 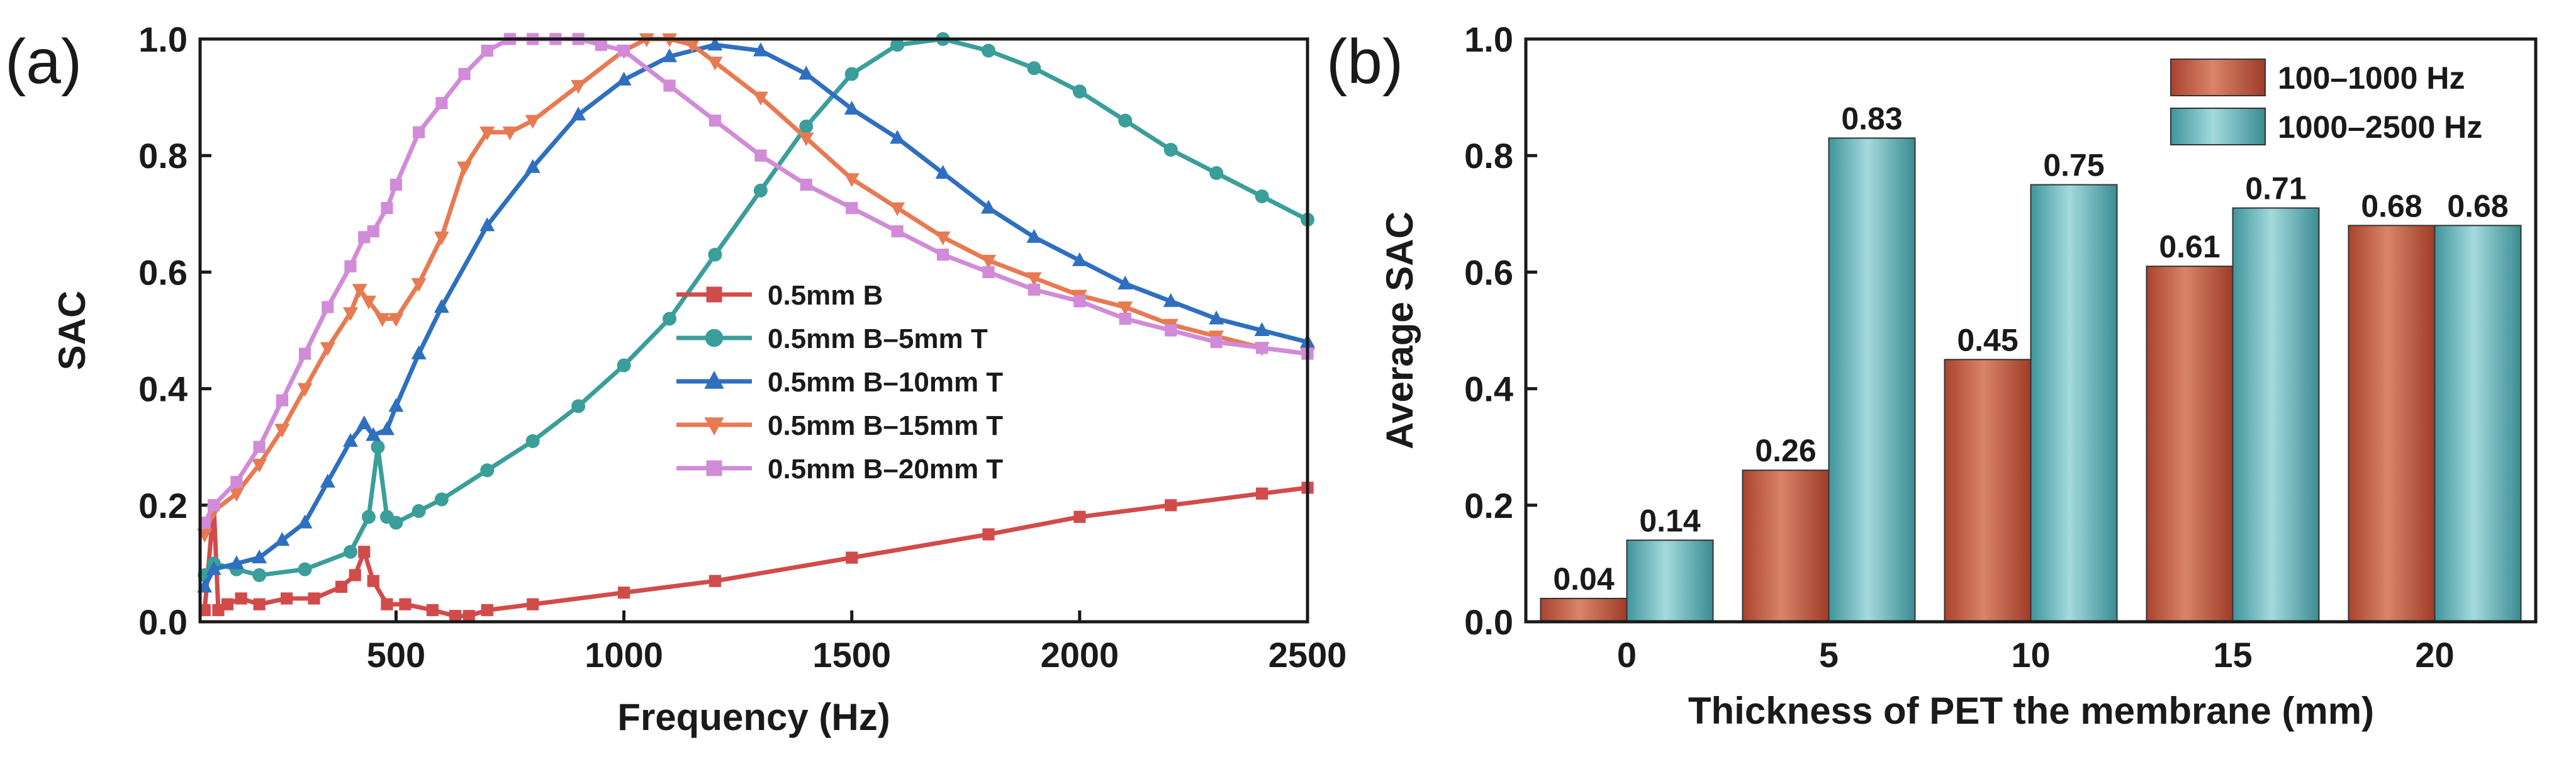 What do you see at coordinates (2326, 102) in the screenshot?
I see `panel-b-legend: 100–1000 Hz 1000–2500 Hz` at bounding box center [2326, 102].